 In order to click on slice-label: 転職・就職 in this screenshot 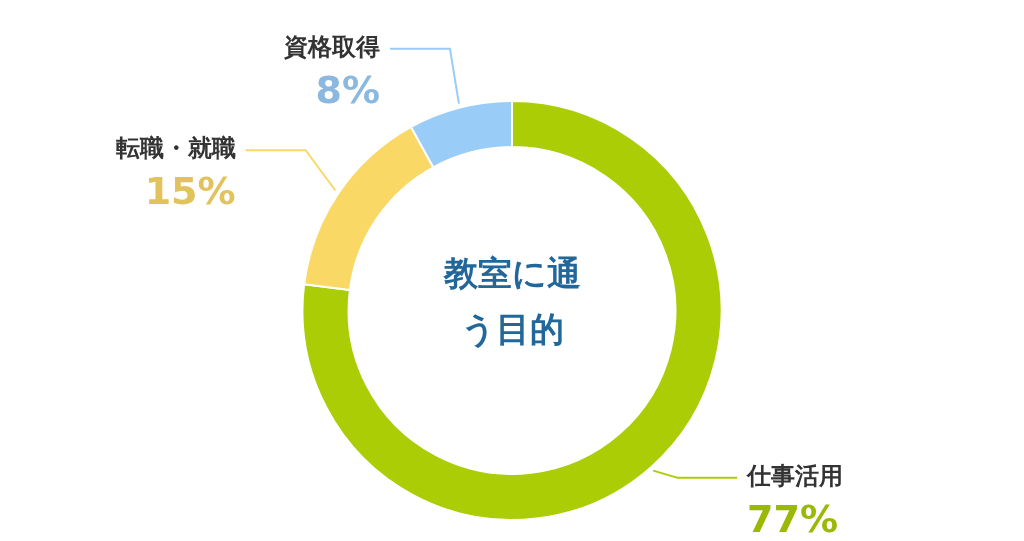, I will do `click(175, 148)`.